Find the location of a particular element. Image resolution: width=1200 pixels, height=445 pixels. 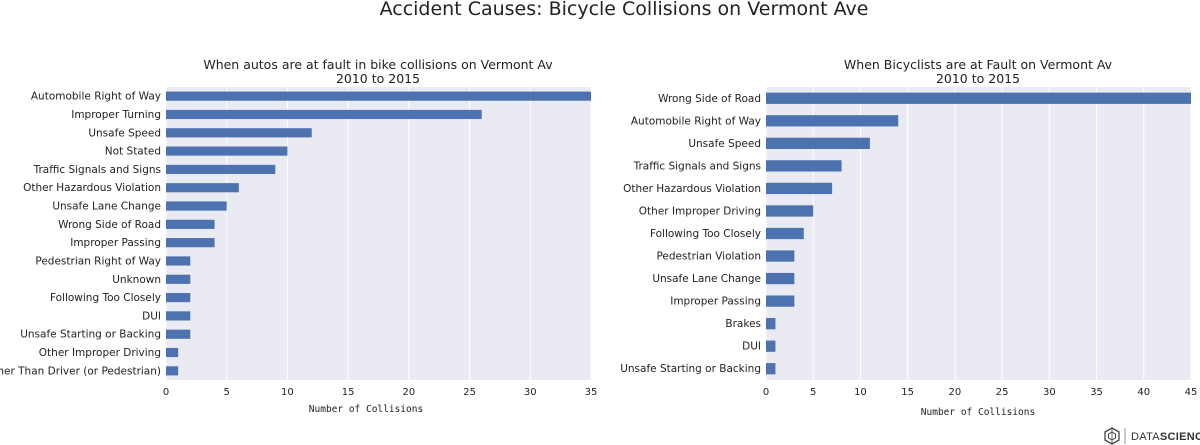

x-tick-label: 45 is located at coordinates (1191, 392).